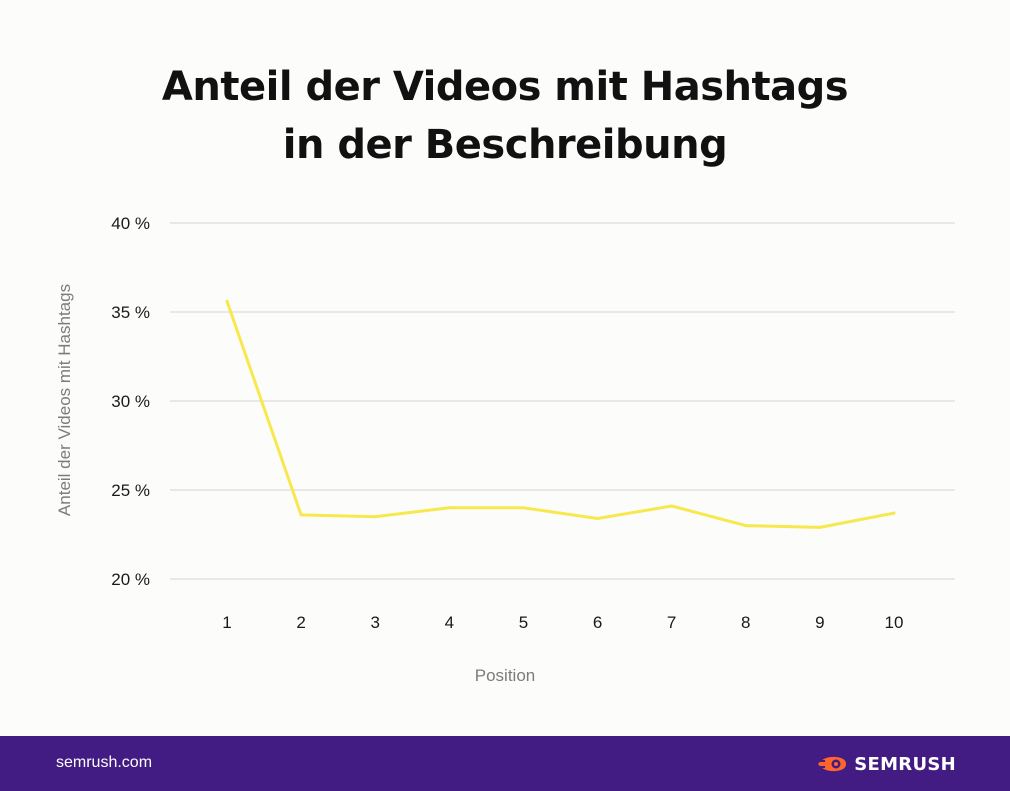 This screenshot has width=1010, height=791. What do you see at coordinates (905, 764) in the screenshot?
I see `brand-name: SEMRUSH` at bounding box center [905, 764].